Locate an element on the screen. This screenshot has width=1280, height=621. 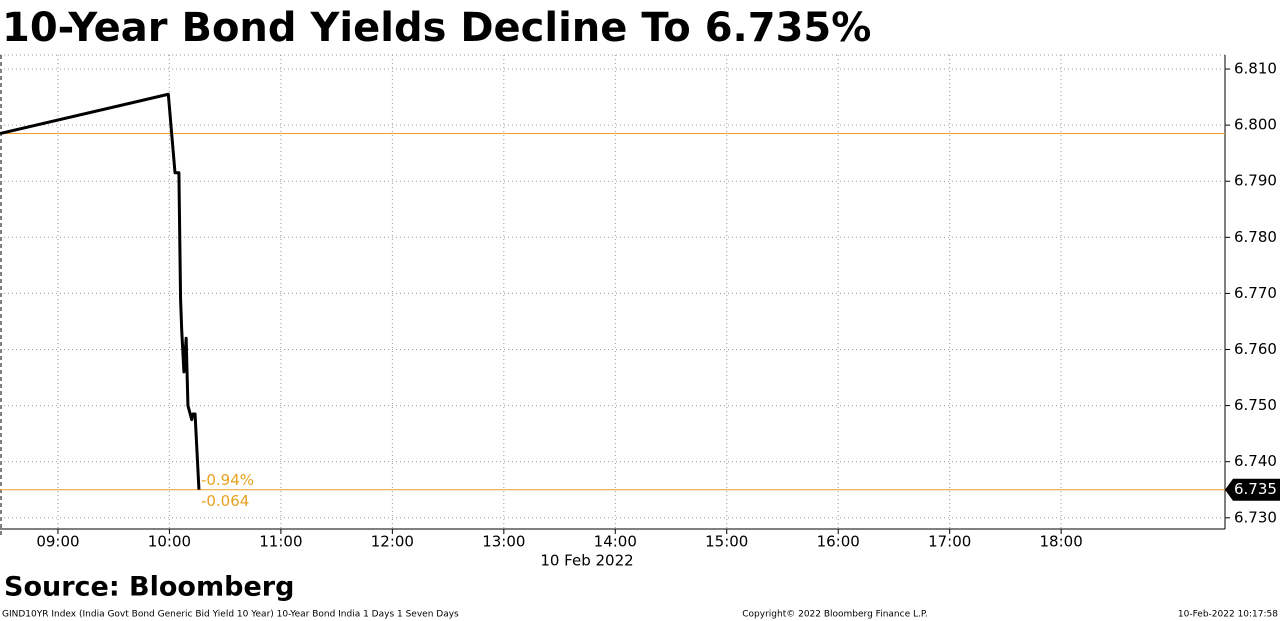
source: Source: Bloomberg is located at coordinates (149, 587).